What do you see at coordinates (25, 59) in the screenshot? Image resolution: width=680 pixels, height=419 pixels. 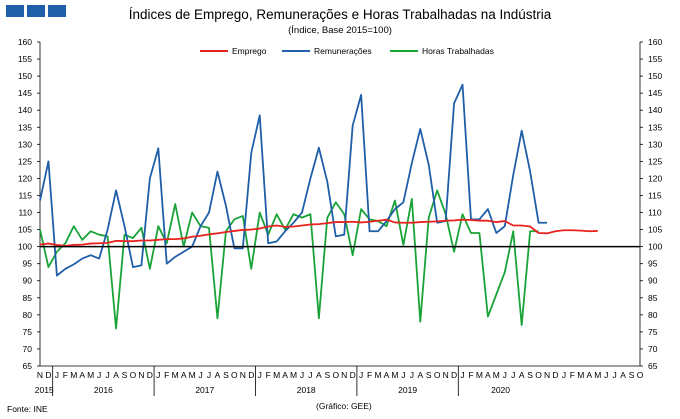 I see `y-tick-label-left: 155` at bounding box center [25, 59].